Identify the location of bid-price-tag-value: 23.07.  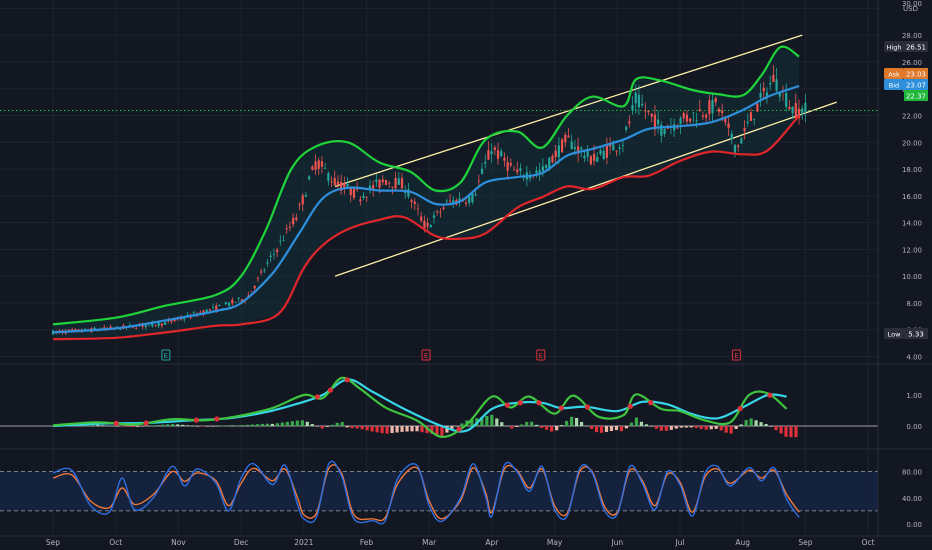
(916, 86).